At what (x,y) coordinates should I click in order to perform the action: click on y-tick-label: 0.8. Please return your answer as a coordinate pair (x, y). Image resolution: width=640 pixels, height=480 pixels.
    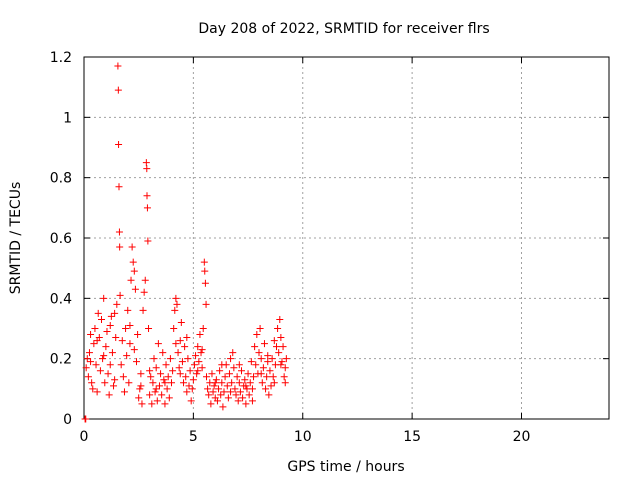
    Looking at the image, I should click on (61, 179).